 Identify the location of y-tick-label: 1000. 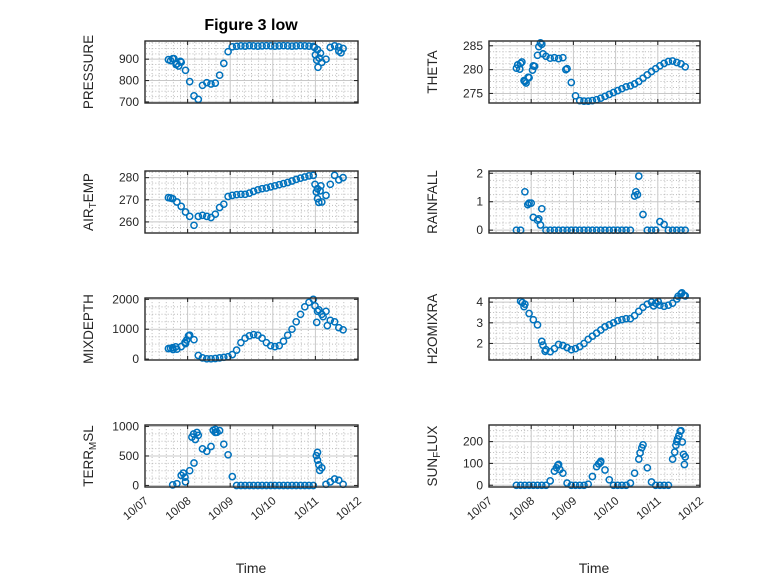
(125, 329).